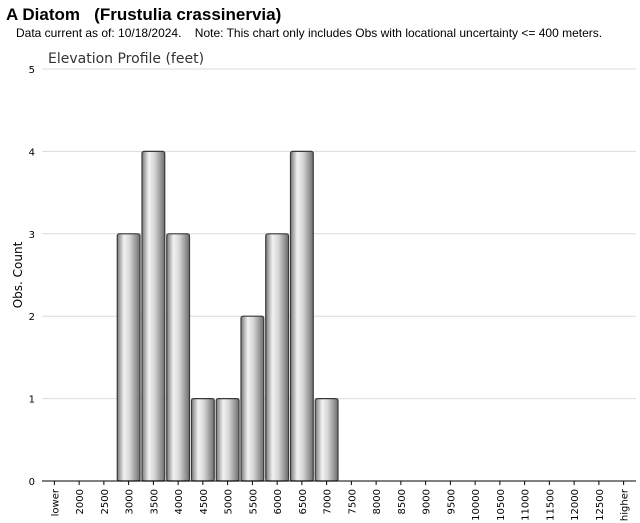  What do you see at coordinates (204, 501) in the screenshot?
I see `x-tick-label: 4500` at bounding box center [204, 501].